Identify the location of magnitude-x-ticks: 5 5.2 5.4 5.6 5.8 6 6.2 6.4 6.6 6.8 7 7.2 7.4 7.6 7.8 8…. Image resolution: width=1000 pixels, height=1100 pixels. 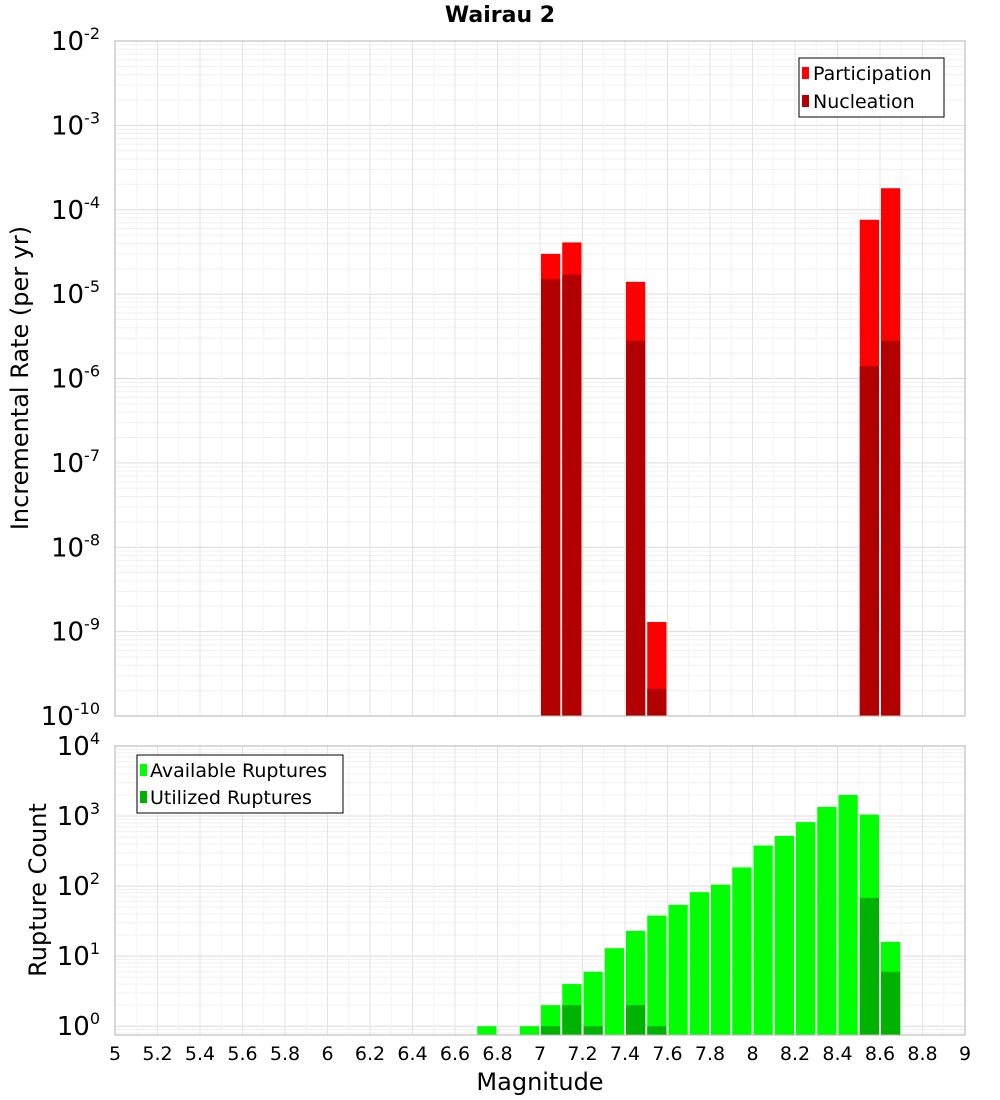
(540, 1054).